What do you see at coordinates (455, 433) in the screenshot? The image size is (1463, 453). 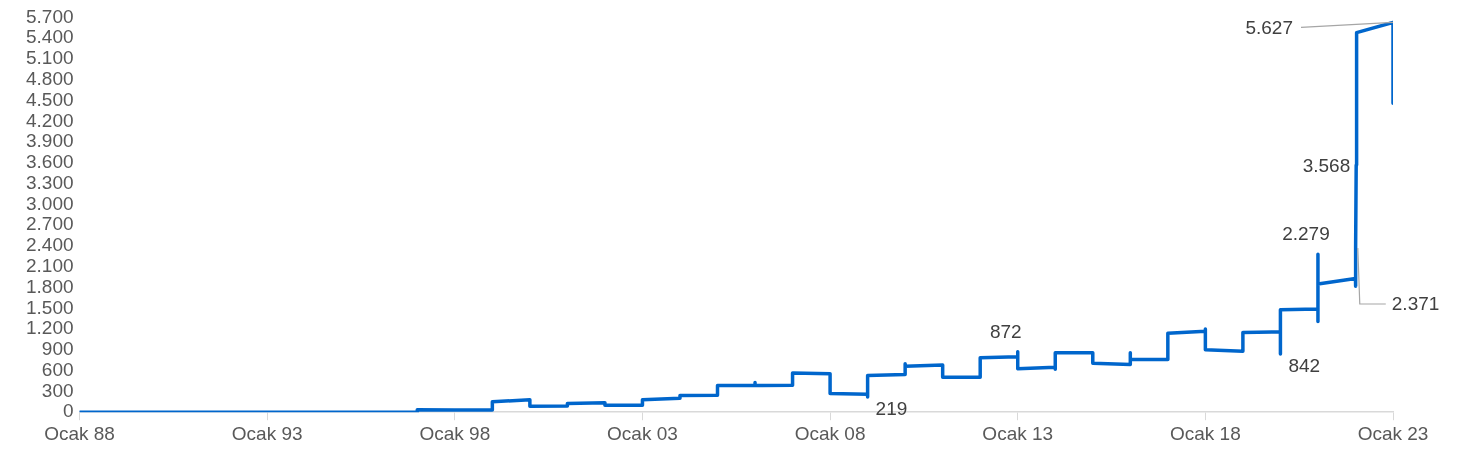 I see `x-tick-label: Ocak 98` at bounding box center [455, 433].